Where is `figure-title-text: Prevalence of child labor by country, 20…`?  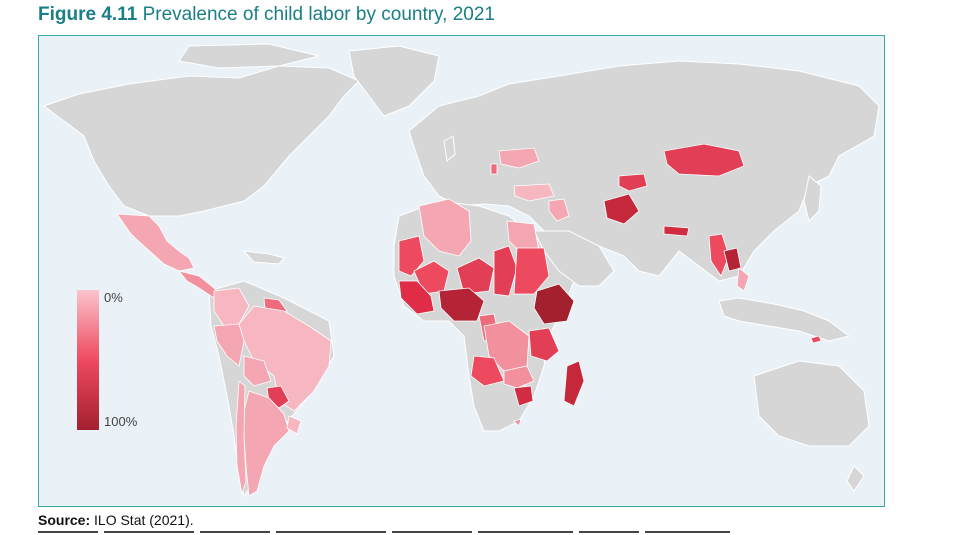 figure-title-text: Prevalence of child labor by country, 20… is located at coordinates (318, 14).